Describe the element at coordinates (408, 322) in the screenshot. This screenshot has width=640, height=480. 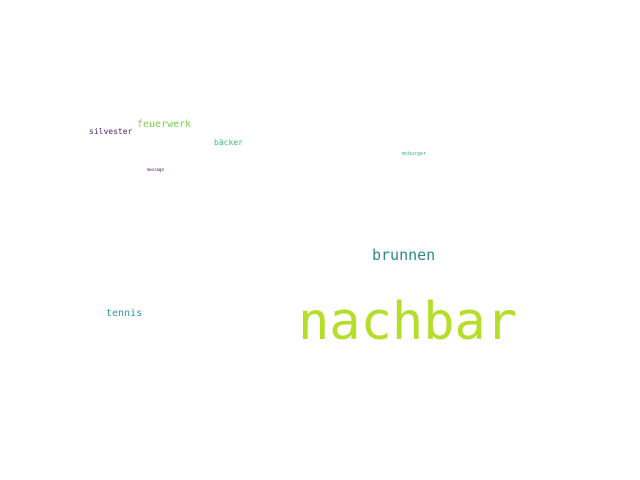
I see `word-nachbar: nachbar` at that location.